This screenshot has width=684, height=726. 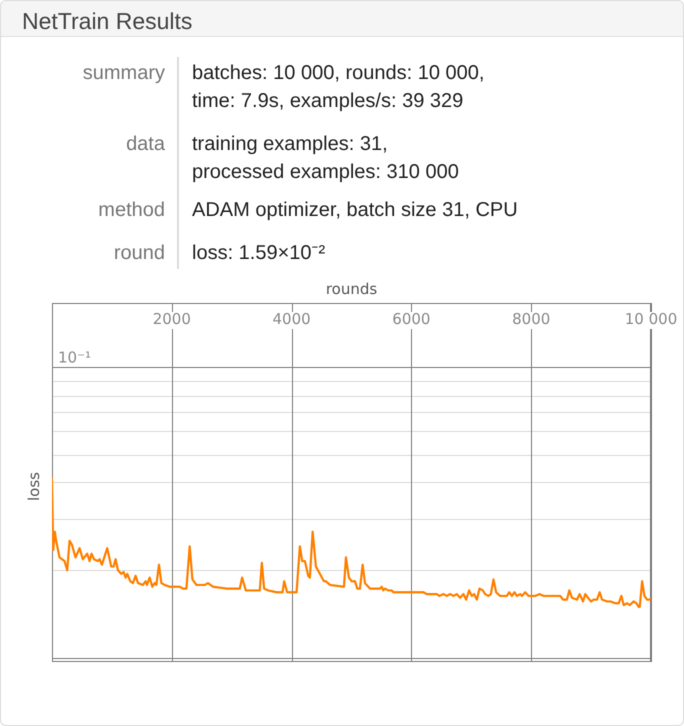 I want to click on y-axis-title: loss, so click(x=33, y=486).